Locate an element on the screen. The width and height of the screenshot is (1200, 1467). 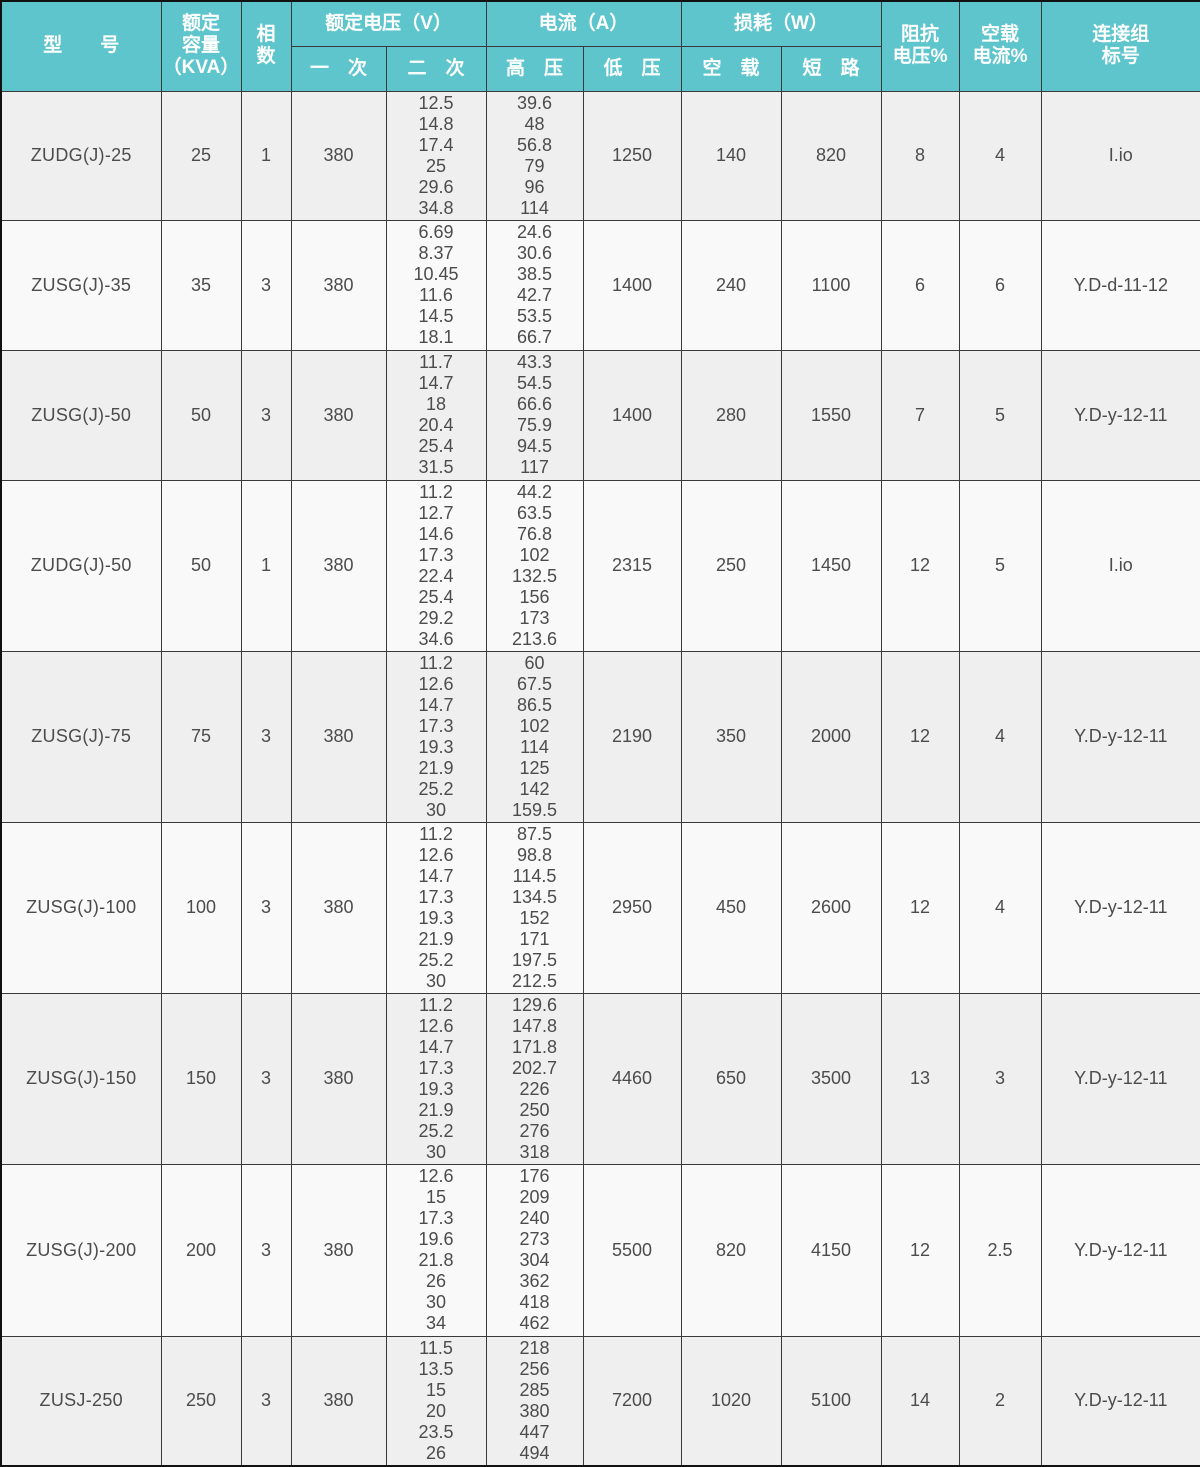
cell-capacity: 25 is located at coordinates (201, 155).